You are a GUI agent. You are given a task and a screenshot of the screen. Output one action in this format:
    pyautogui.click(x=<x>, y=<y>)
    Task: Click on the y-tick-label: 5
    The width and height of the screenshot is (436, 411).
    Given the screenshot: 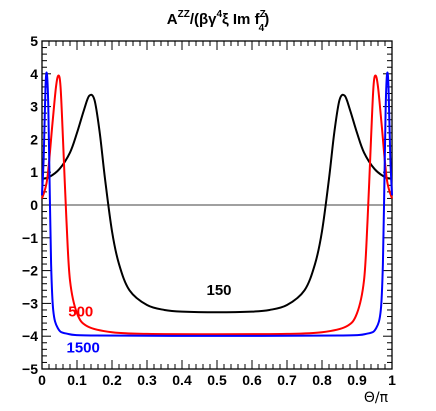 What is the action you would take?
    pyautogui.click(x=34, y=41)
    